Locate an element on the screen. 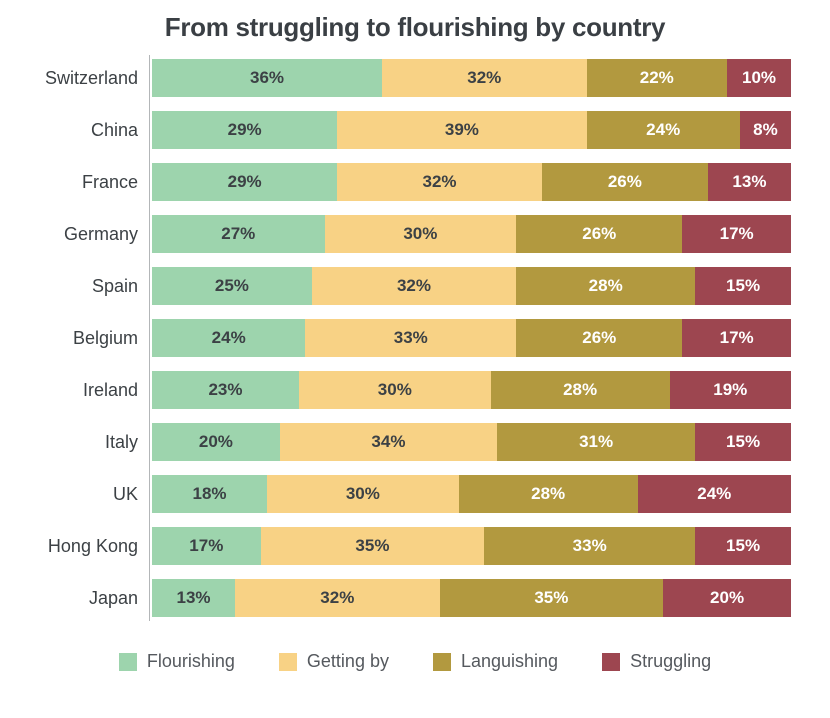  bar-stack: 18% 30% 28% 24% is located at coordinates (471, 494).